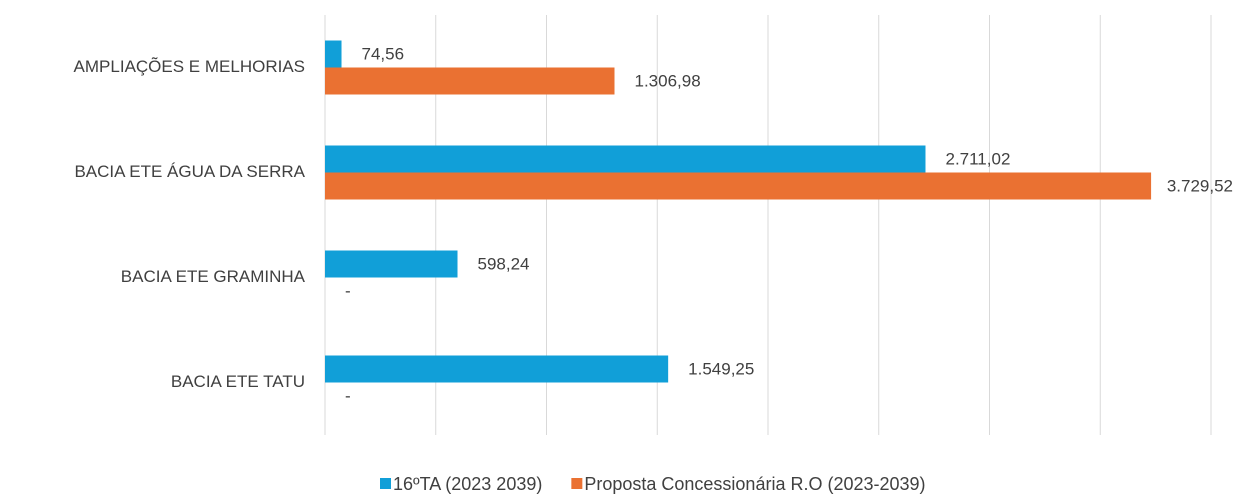 This screenshot has width=1235, height=501. I want to click on data-label: 74,56, so click(383, 53).